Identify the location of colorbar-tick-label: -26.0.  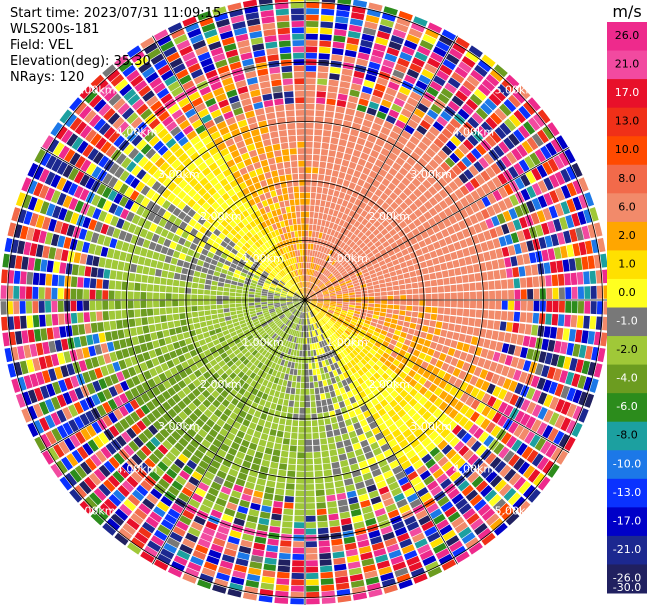
(627, 577).